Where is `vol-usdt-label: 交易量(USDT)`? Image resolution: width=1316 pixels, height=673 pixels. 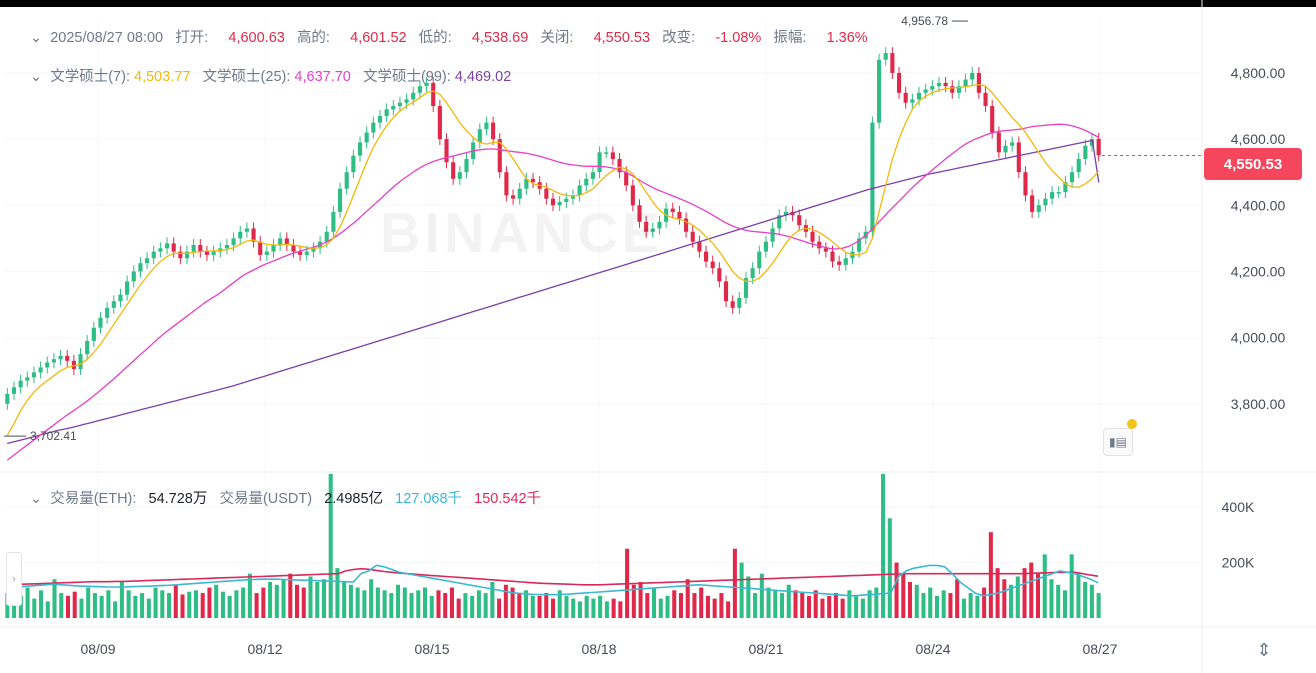
vol-usdt-label: 交易量(USDT) is located at coordinates (266, 499).